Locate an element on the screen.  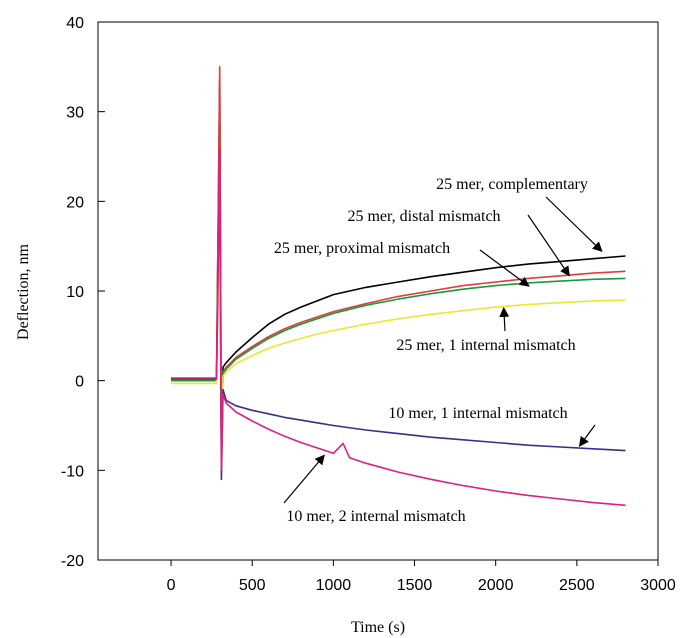
annotation-label: 10 mer, 2 internal mismatch is located at coordinates (375, 516).